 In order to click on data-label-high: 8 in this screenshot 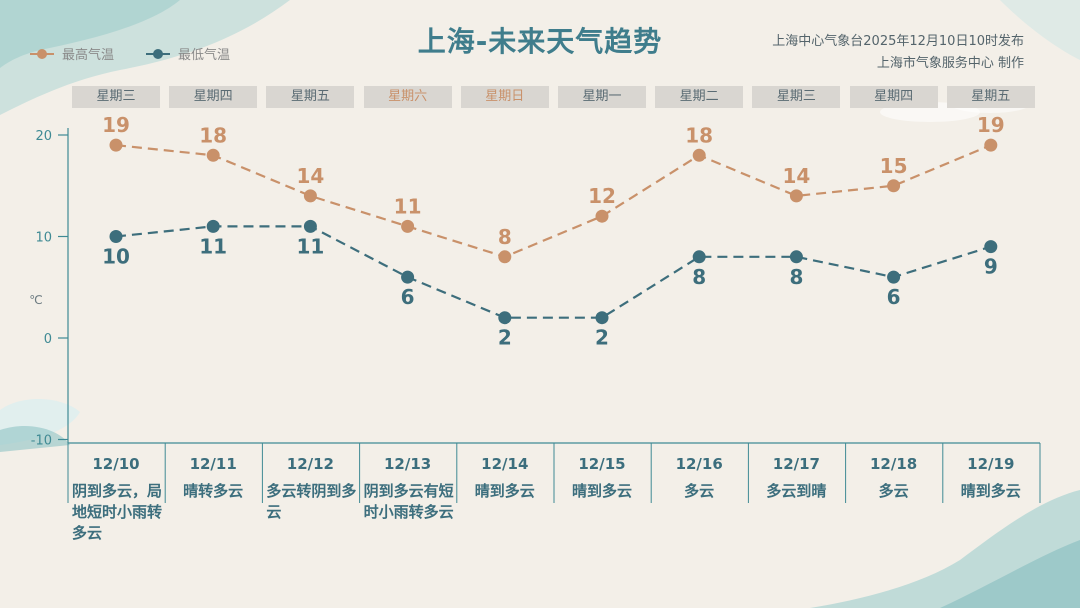, I will do `click(505, 237)`.